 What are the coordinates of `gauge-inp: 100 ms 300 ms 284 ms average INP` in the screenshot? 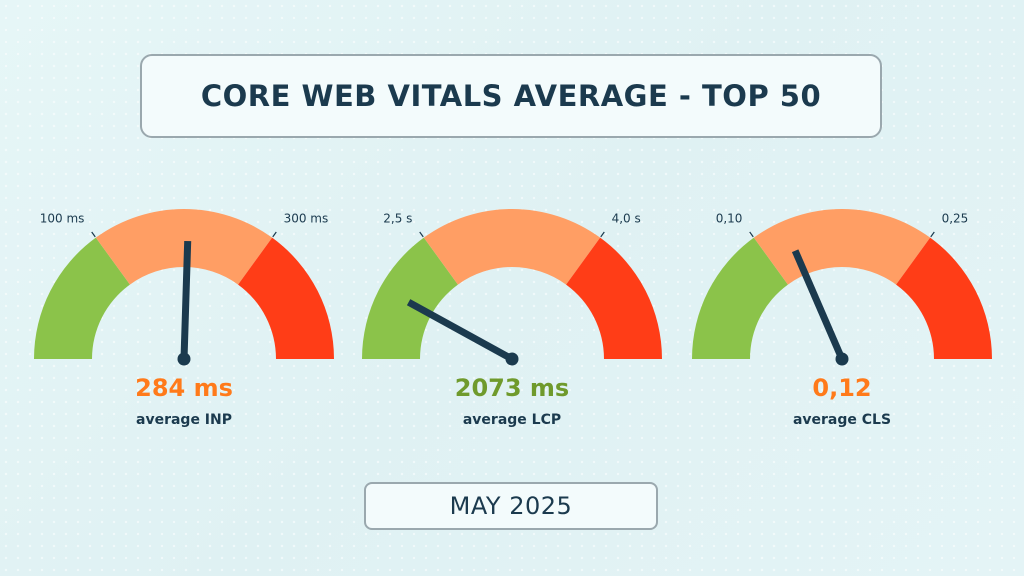 It's located at (184, 318).